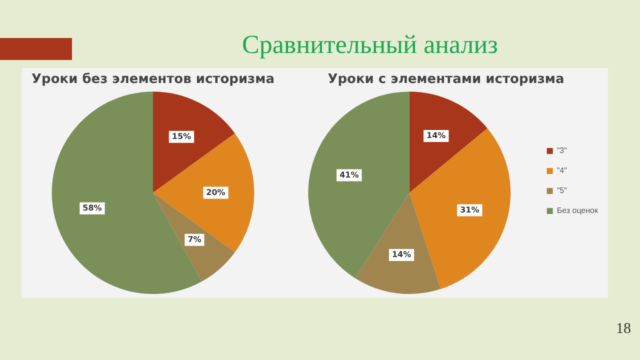 Image resolution: width=640 pixels, height=360 pixels. Describe the element at coordinates (562, 171) in the screenshot. I see `legend-label: "4"` at that location.